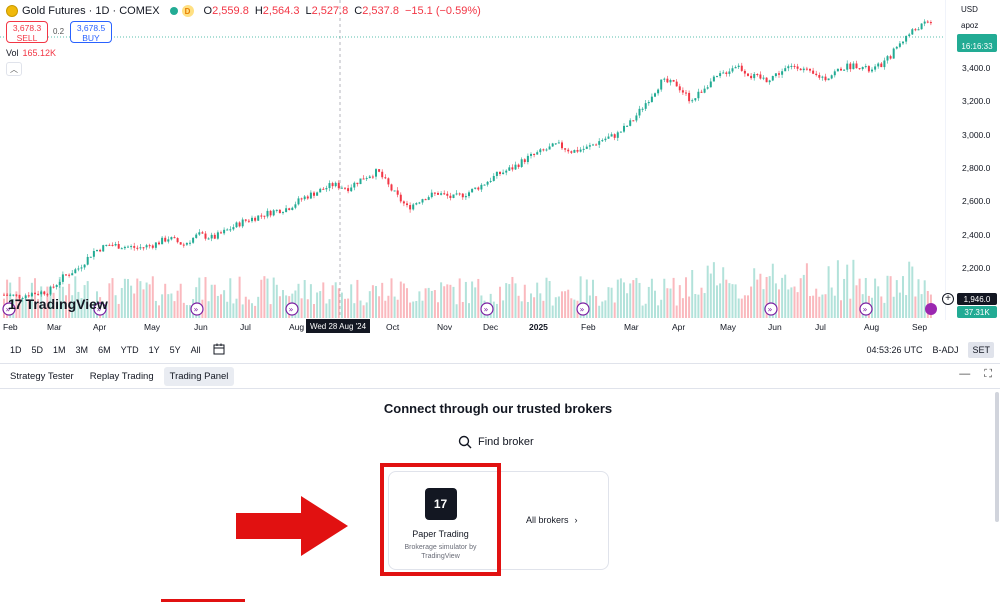 This screenshot has height=602, width=1000. Describe the element at coordinates (997, 457) in the screenshot. I see `panel-scrollbar` at that location.